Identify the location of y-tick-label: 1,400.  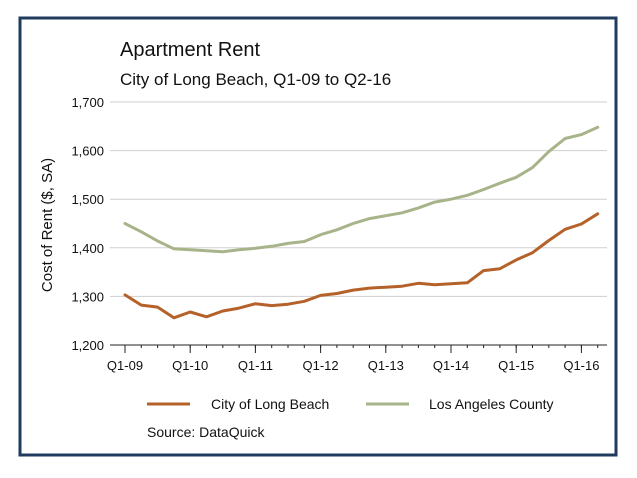
(87, 248).